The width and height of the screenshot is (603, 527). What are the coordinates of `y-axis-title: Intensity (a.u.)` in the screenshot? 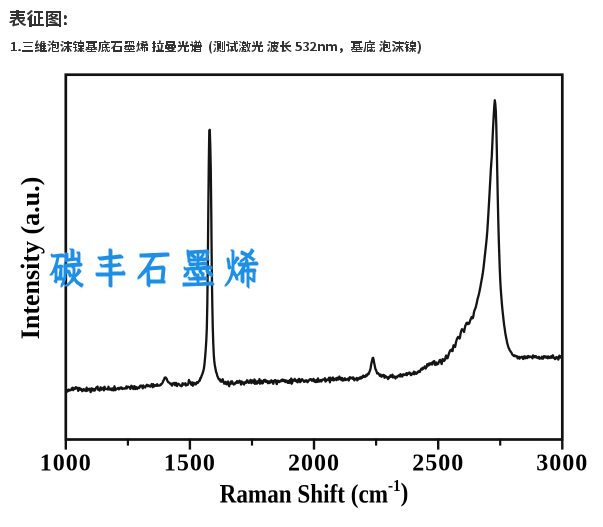 It's located at (30, 258).